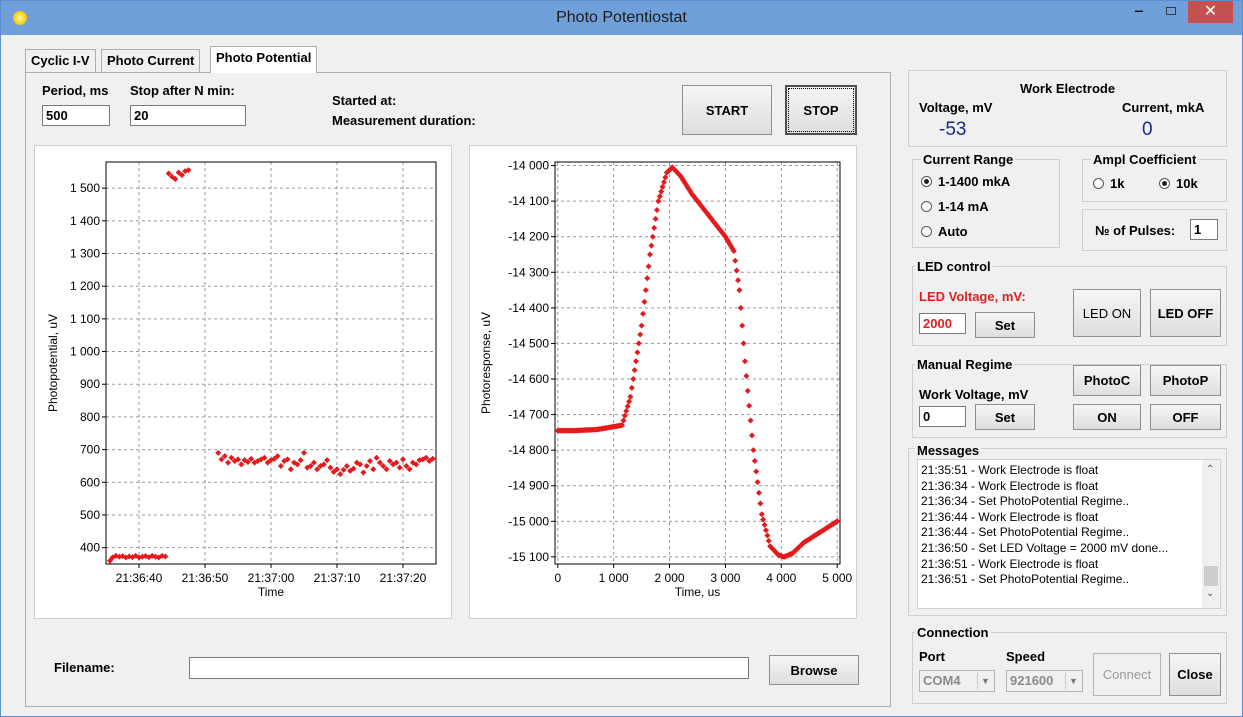 The width and height of the screenshot is (1243, 717). Describe the element at coordinates (1139, 10) in the screenshot. I see `minimize-icon: ‒` at that location.